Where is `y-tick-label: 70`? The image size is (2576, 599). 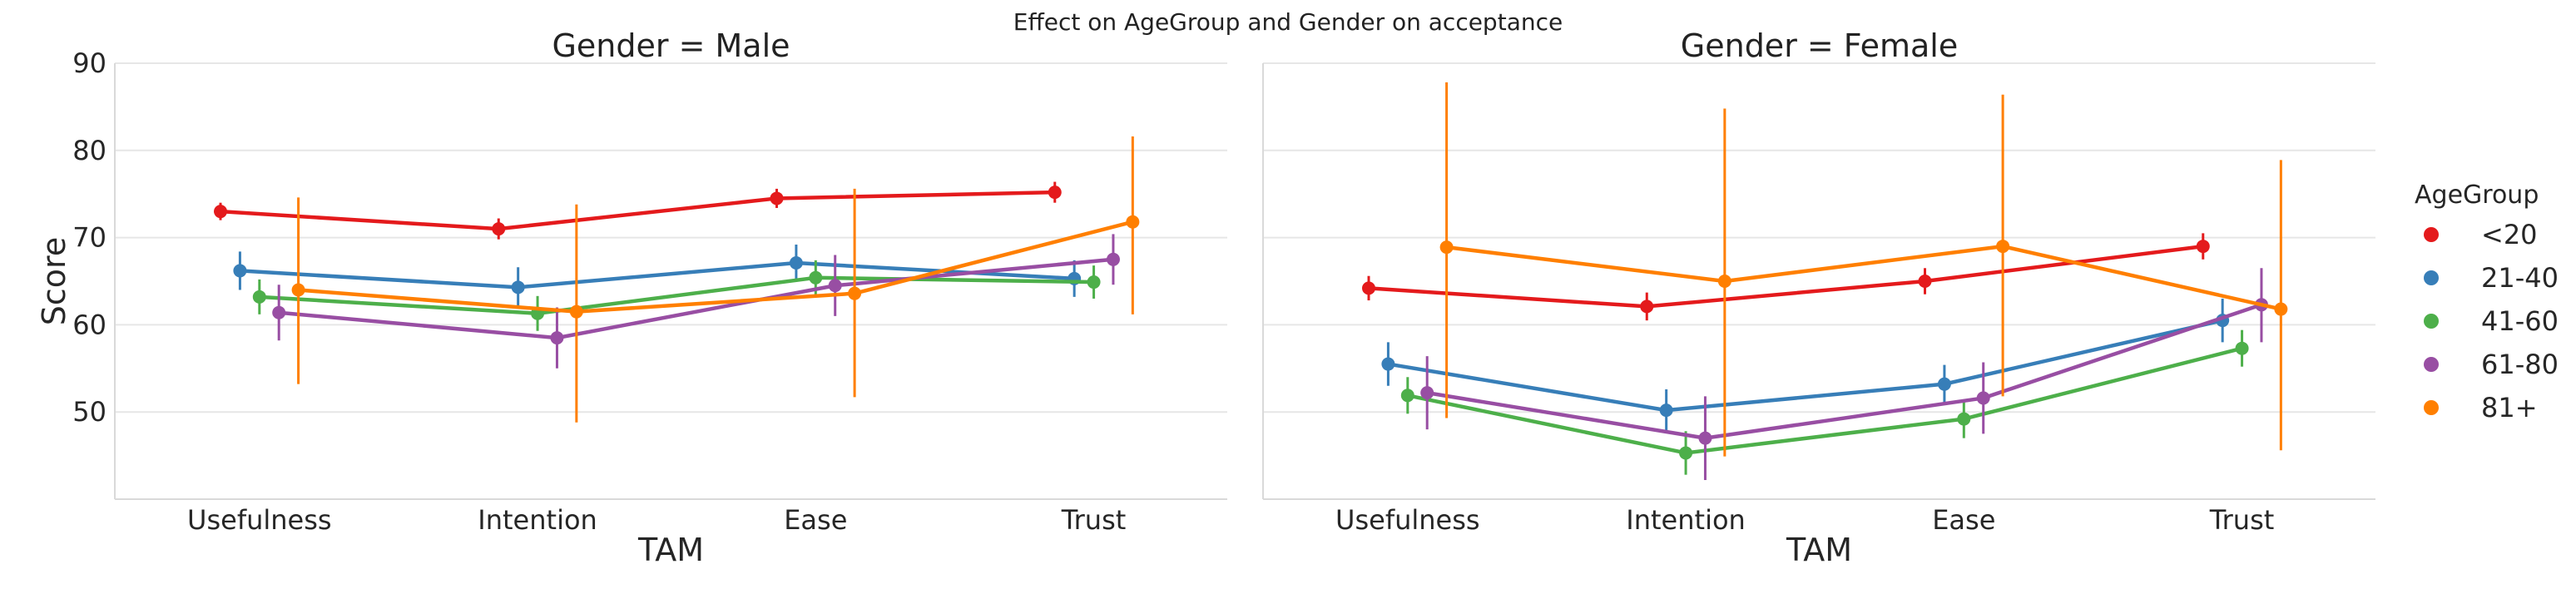
y-tick-label: 70 is located at coordinates (90, 238).